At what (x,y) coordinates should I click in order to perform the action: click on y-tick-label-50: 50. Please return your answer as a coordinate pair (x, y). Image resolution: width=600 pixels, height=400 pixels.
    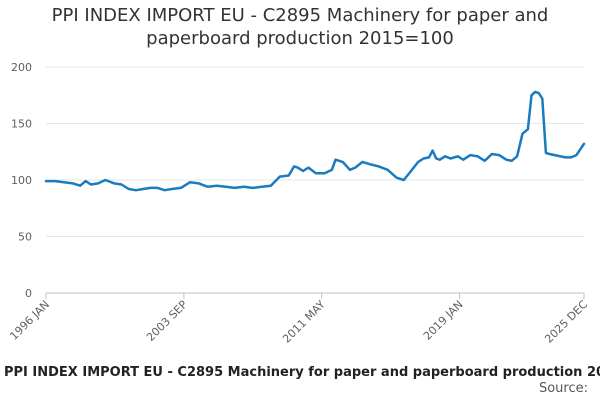
    Looking at the image, I should click on (25, 237).